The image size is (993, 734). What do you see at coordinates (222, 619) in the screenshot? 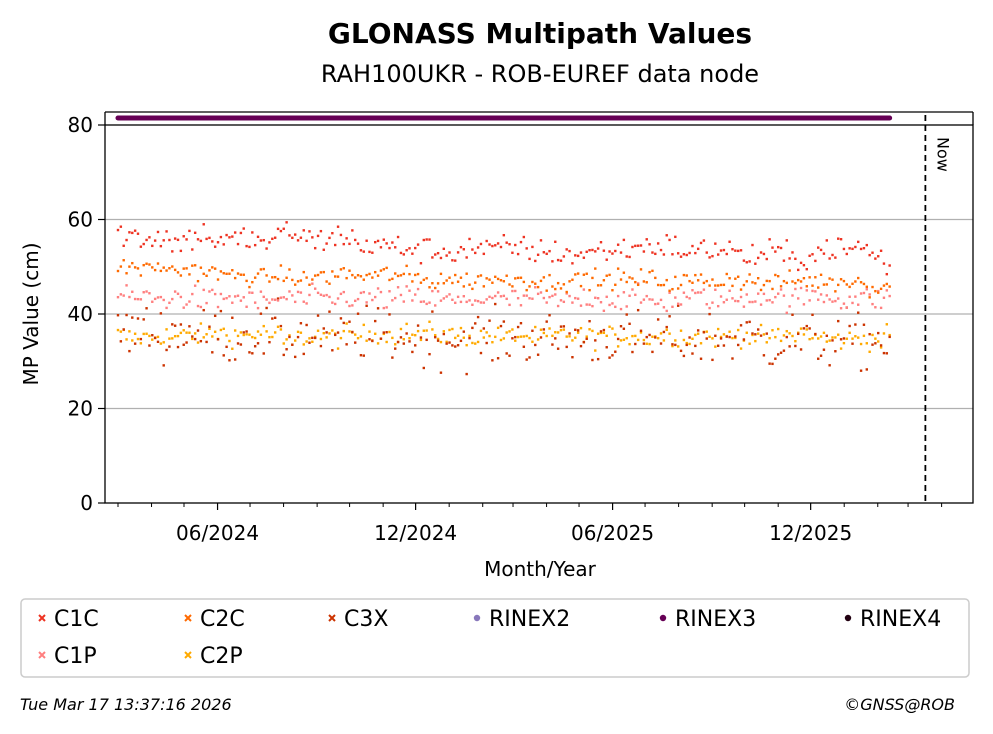
I see `legend-label: C2C` at bounding box center [222, 619].